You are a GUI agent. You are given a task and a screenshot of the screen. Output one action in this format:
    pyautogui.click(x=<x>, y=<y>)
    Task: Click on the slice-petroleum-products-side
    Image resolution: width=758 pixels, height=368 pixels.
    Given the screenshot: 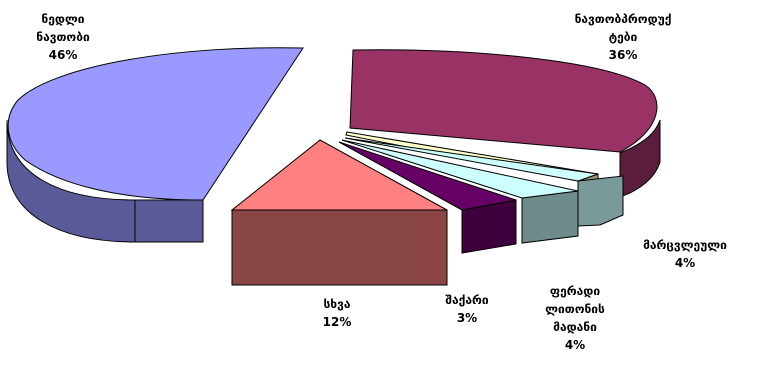 What is the action you would take?
    pyautogui.click(x=640, y=158)
    